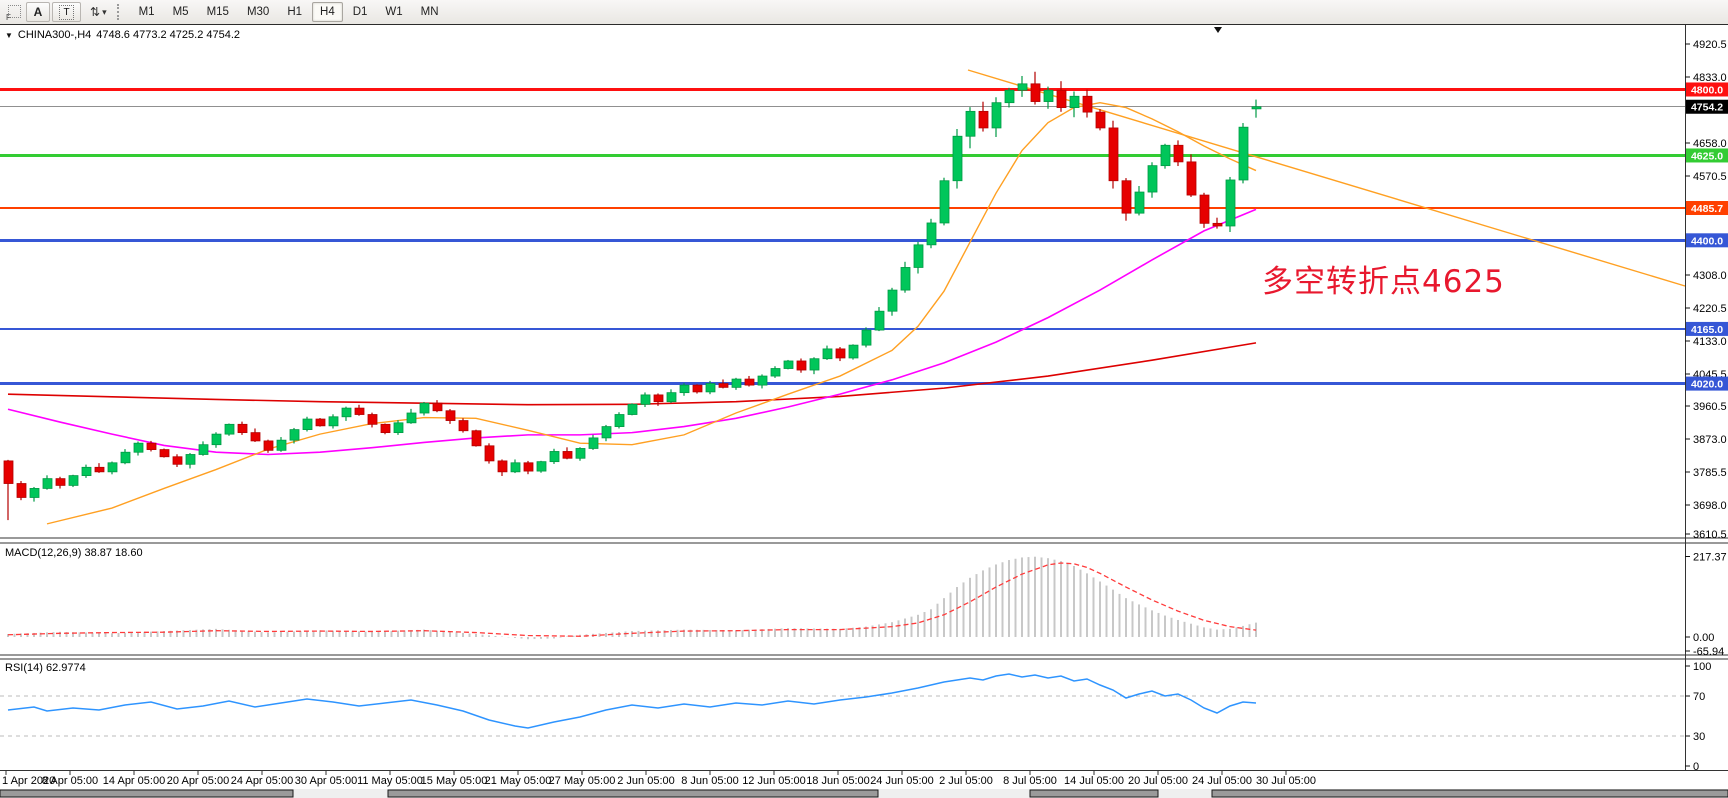 This screenshot has width=1728, height=798. Describe the element at coordinates (218, 12) in the screenshot. I see `timeframe-button-m15: M15` at that location.